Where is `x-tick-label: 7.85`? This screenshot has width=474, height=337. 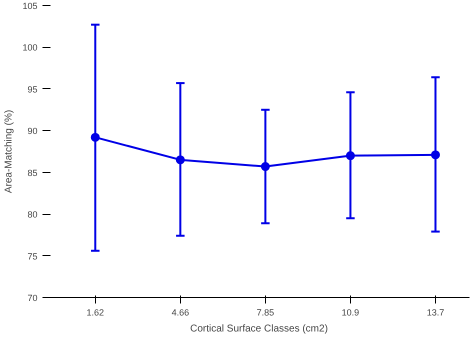
x-tick-label: 7.85 is located at coordinates (265, 313).